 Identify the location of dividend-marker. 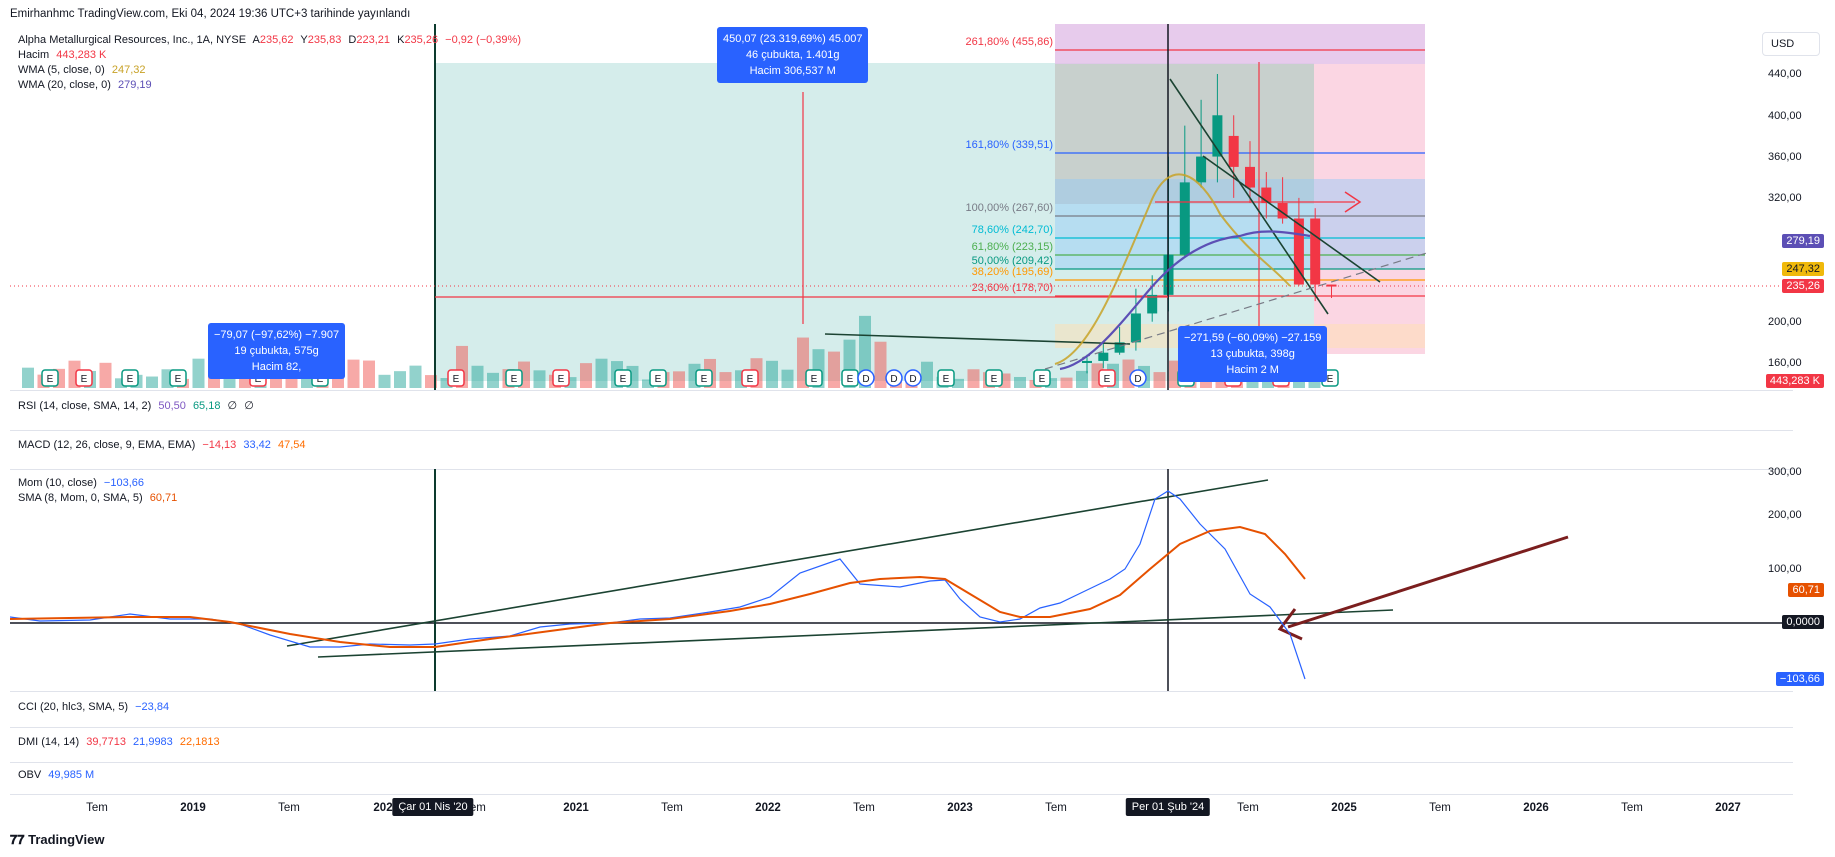
(913, 378).